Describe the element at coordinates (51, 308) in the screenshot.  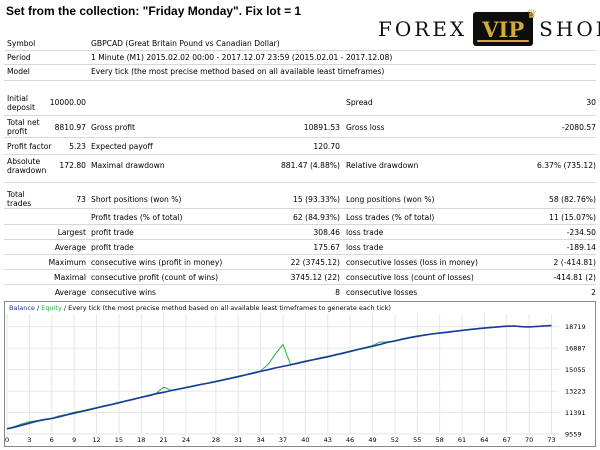
I see `legend-equity: Equity` at that location.